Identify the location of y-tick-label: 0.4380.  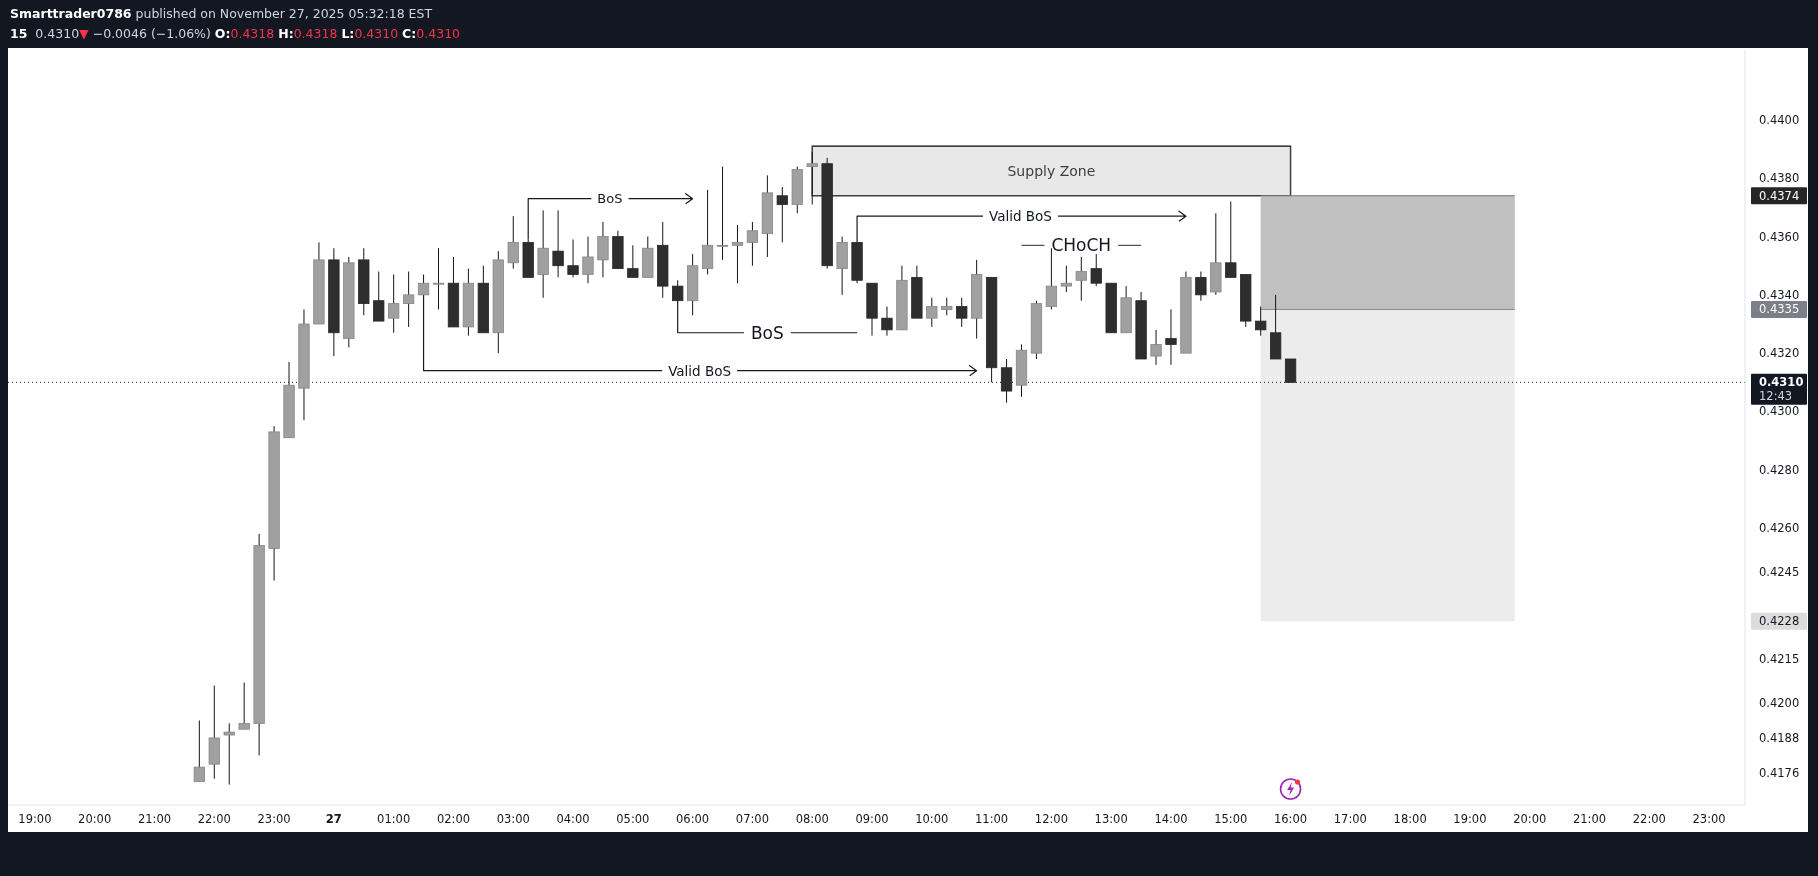
(1779, 178).